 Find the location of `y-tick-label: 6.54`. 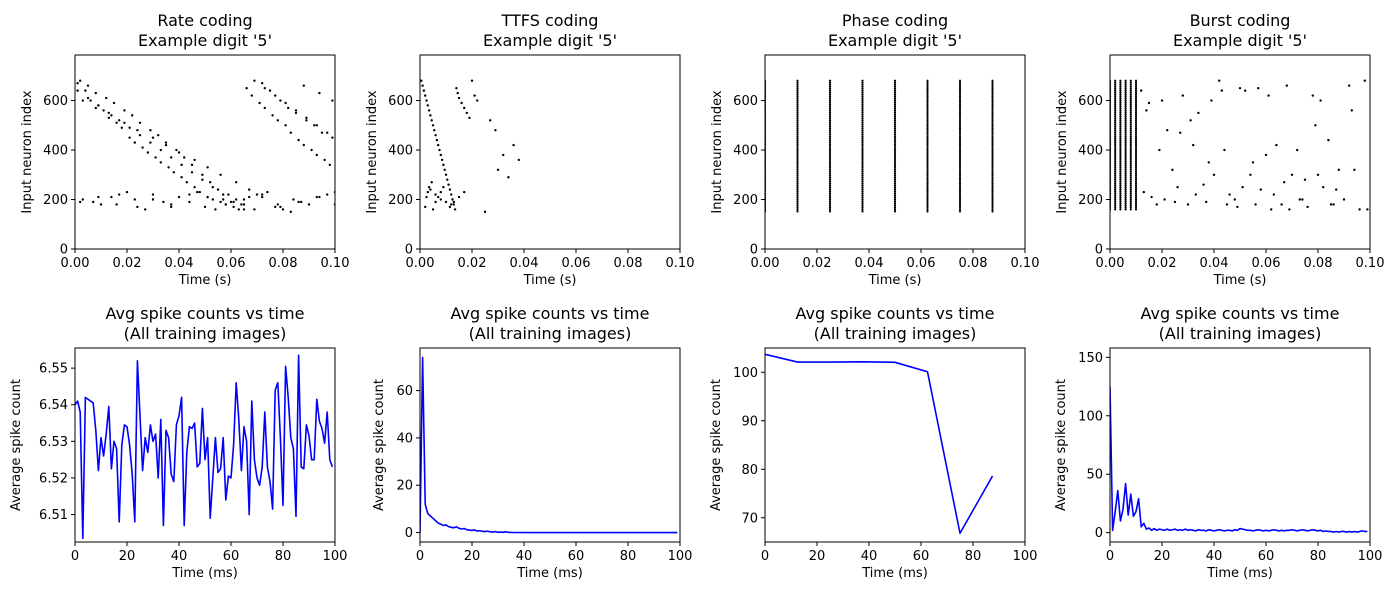

y-tick-label: 6.54 is located at coordinates (53, 405).